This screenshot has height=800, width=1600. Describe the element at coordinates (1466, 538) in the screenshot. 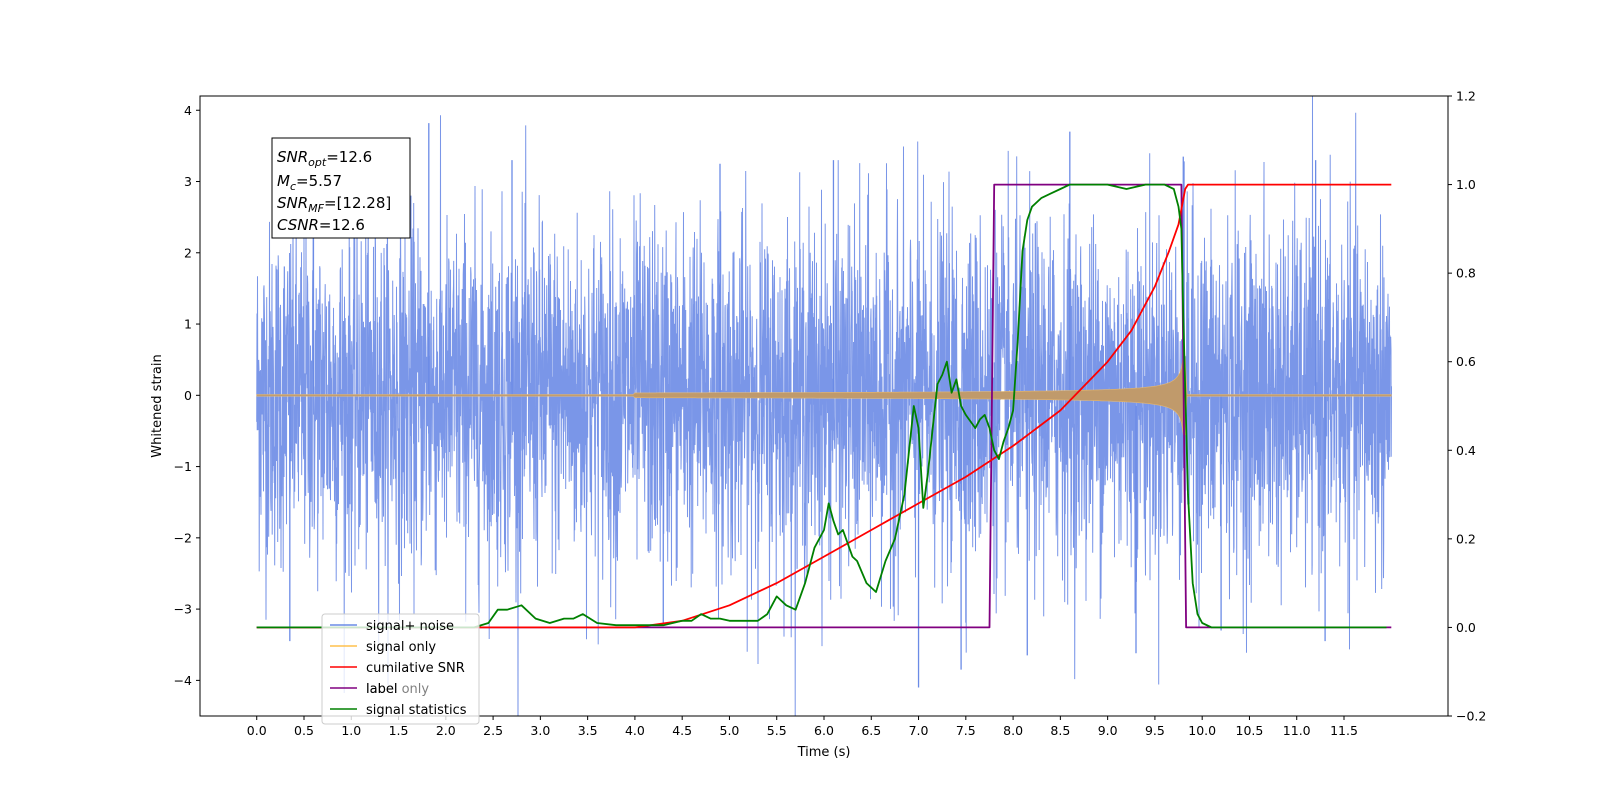

I see `y2-tick-label: 0.2` at that location.